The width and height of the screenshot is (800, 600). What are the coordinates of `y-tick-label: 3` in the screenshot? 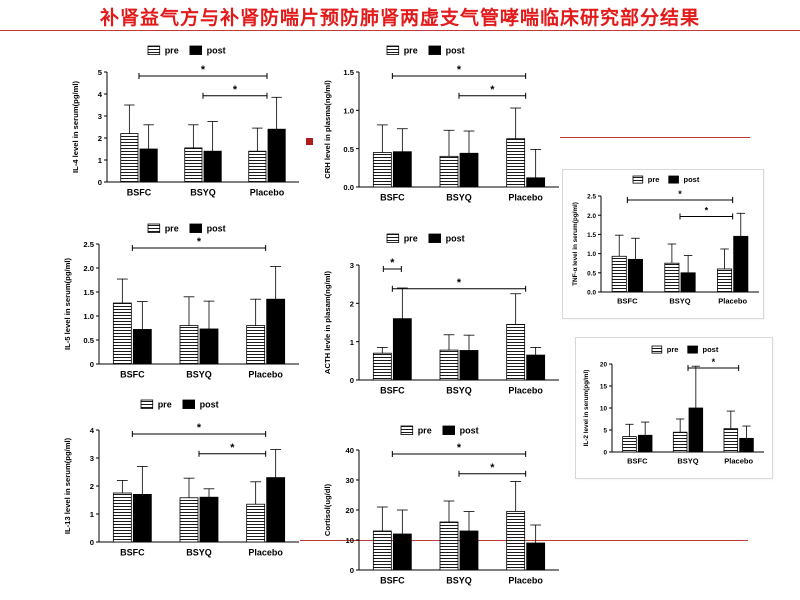 It's located at (352, 265).